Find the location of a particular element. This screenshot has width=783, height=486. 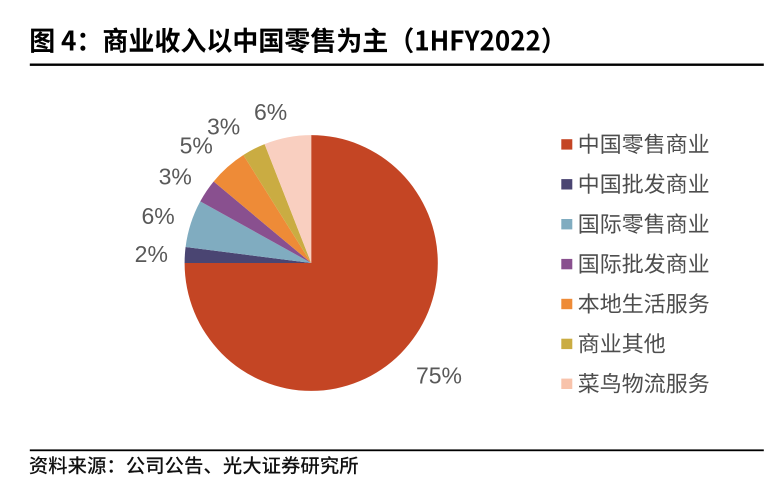

svg-text: 5% is located at coordinates (196, 145).